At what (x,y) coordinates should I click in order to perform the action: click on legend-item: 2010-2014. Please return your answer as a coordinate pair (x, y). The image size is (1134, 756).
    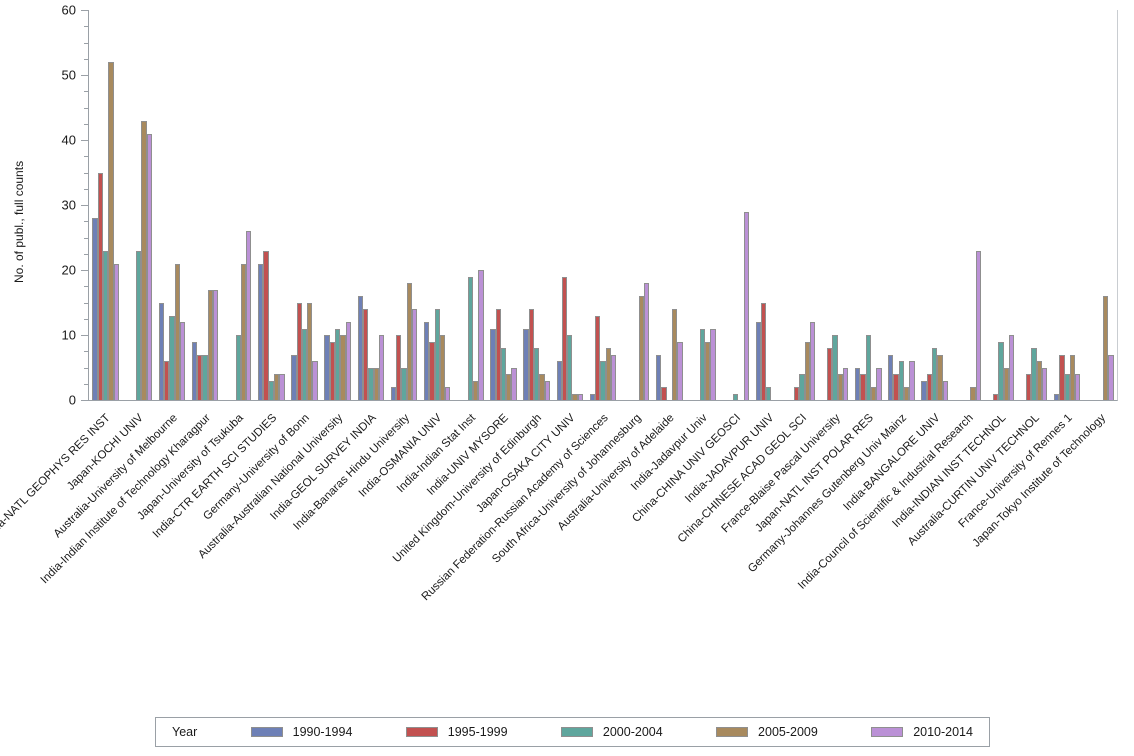
    Looking at the image, I should click on (922, 732).